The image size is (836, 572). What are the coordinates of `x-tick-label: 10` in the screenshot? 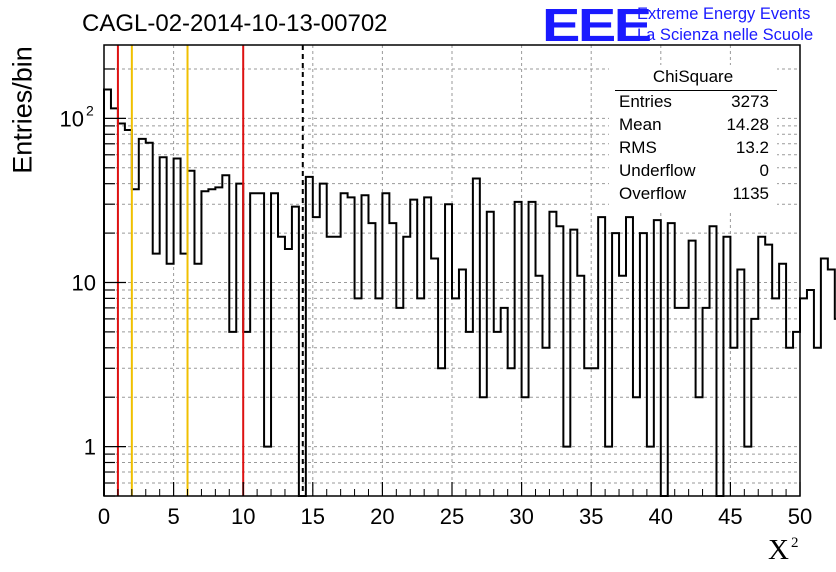 It's located at (243, 516).